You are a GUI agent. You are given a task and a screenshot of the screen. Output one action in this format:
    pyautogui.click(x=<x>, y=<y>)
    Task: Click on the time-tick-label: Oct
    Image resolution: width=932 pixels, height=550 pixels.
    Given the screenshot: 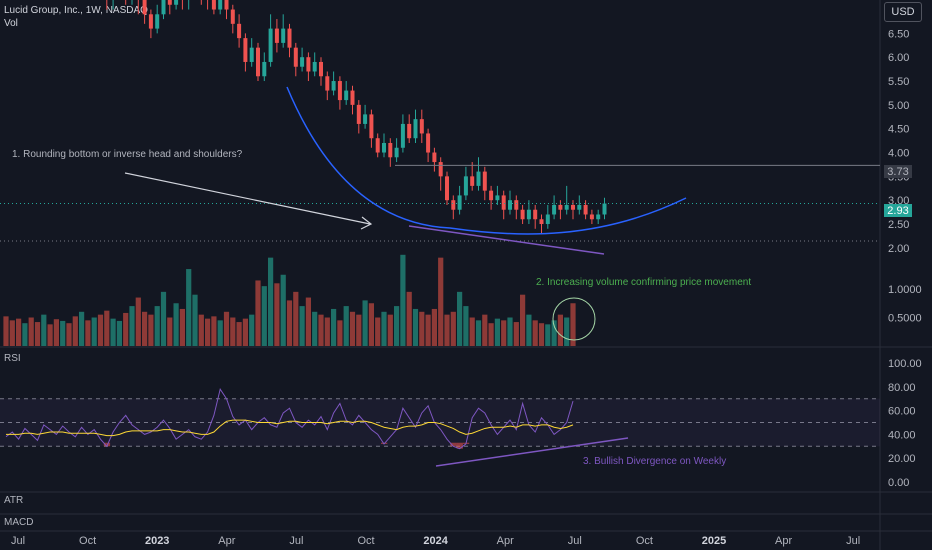 What is the action you would take?
    pyautogui.click(x=87, y=541)
    